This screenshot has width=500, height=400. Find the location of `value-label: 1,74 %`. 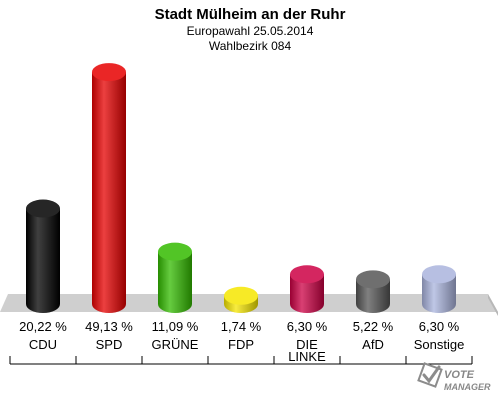

value-label: 1,74 % is located at coordinates (241, 326).